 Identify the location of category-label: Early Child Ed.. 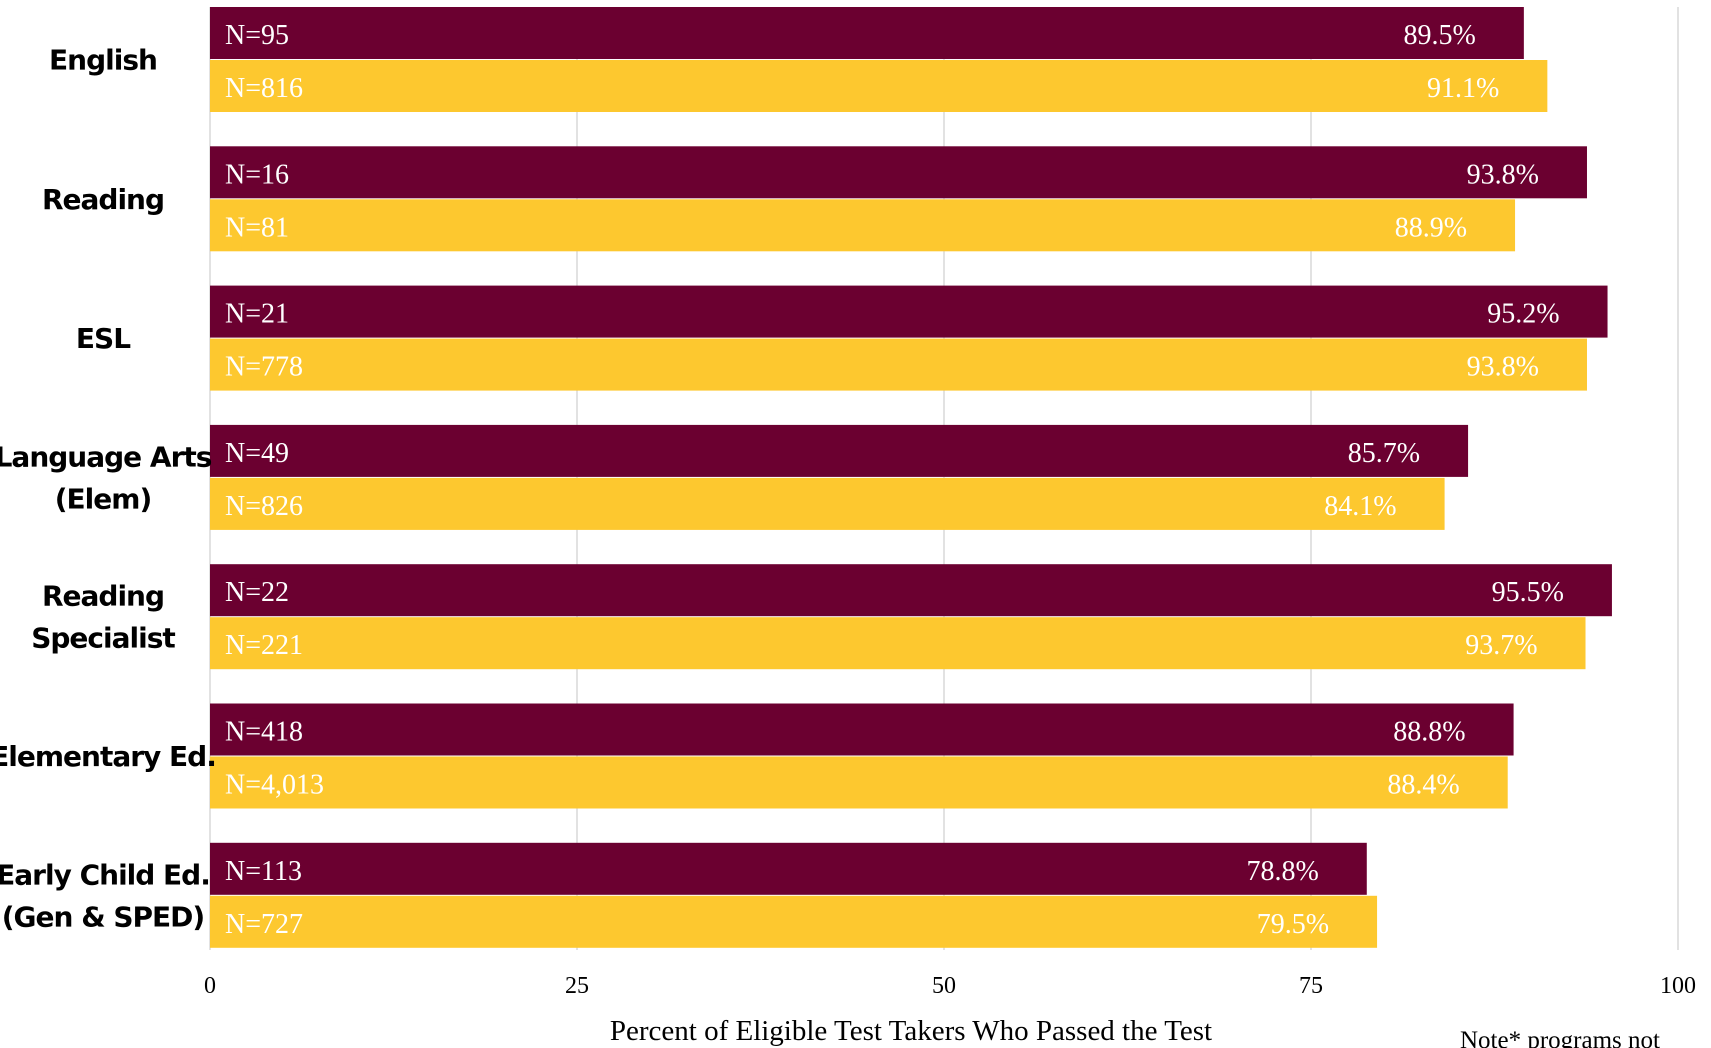
(105, 874).